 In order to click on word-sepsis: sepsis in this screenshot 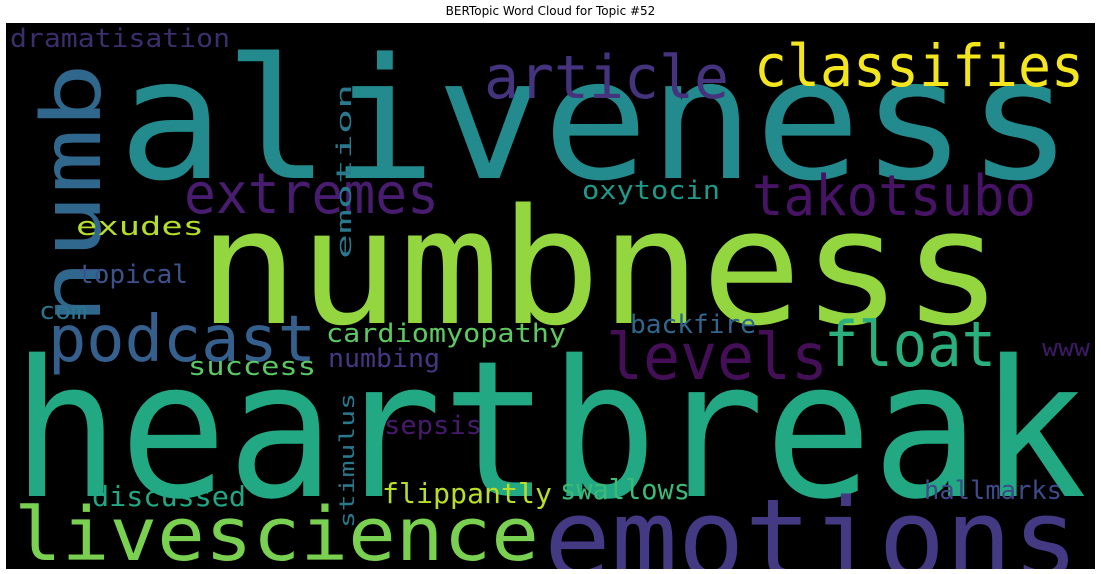, I will do `click(433, 426)`.